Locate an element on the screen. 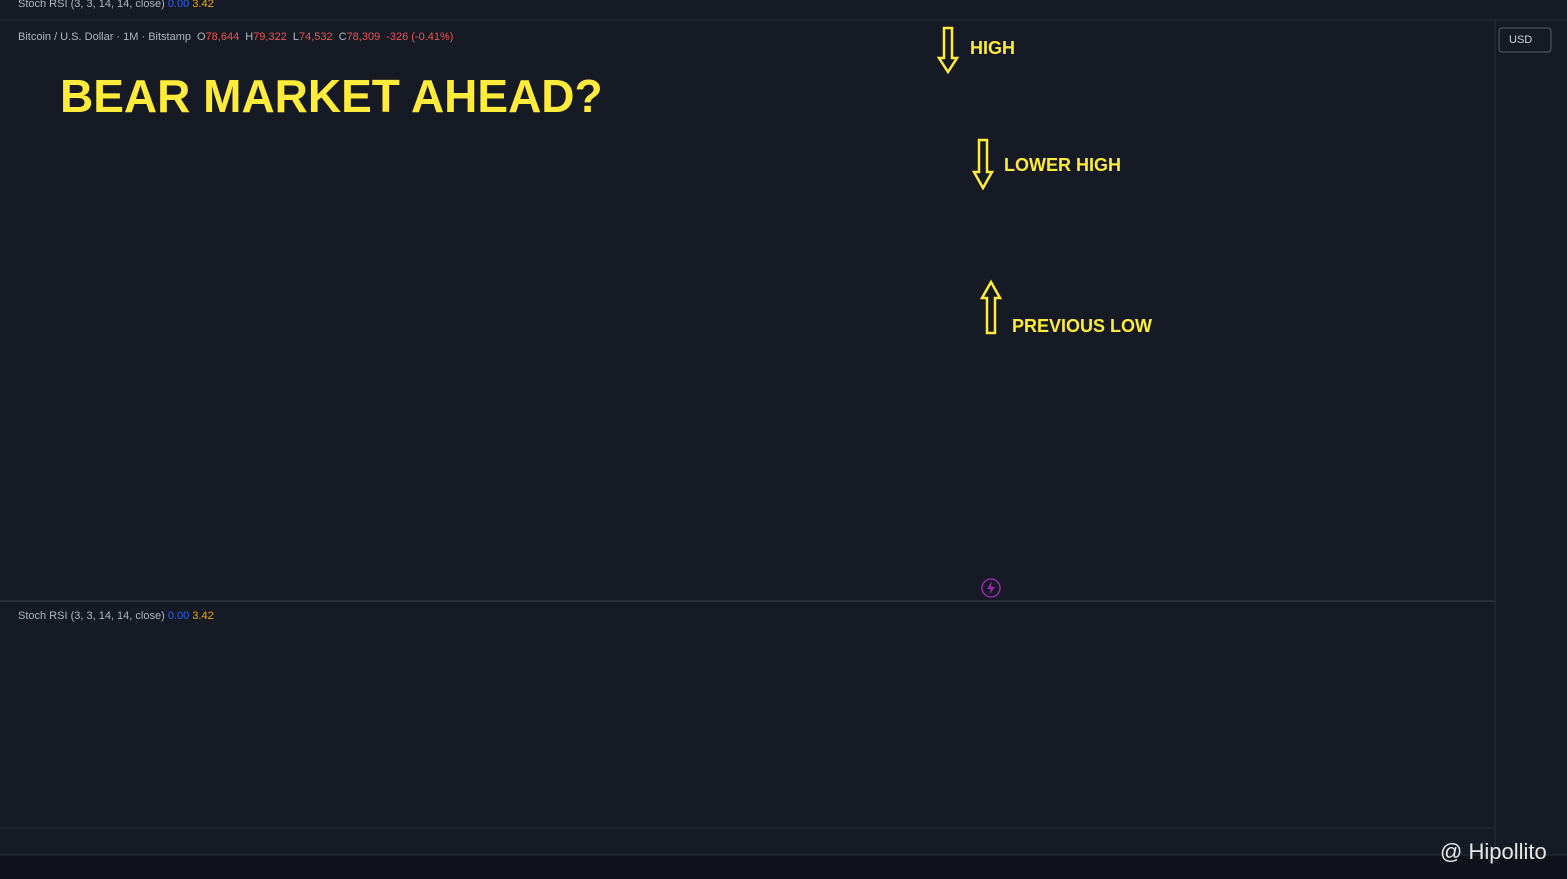 This screenshot has width=1567, height=879. ohlc-key: O is located at coordinates (201, 37).